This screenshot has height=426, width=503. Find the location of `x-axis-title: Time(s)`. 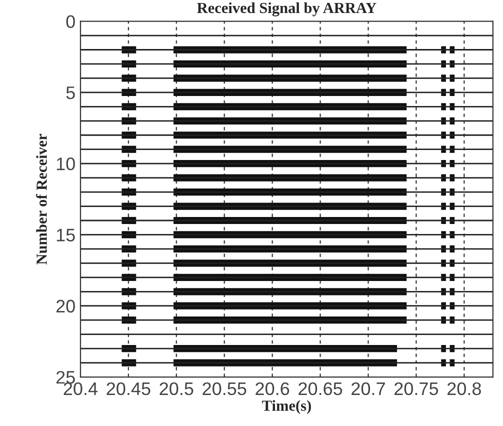

x-axis-title: Time(s) is located at coordinates (286, 407).